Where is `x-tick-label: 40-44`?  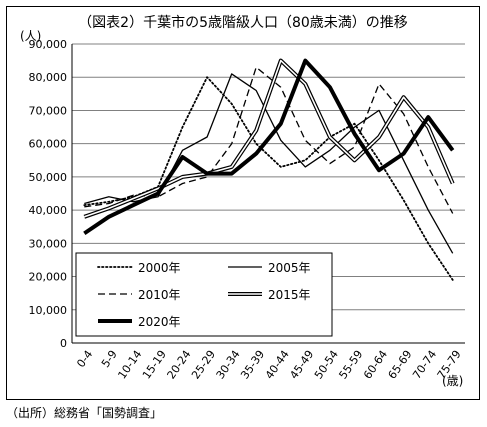
x-tick-label: 40-44 is located at coordinates (277, 365).